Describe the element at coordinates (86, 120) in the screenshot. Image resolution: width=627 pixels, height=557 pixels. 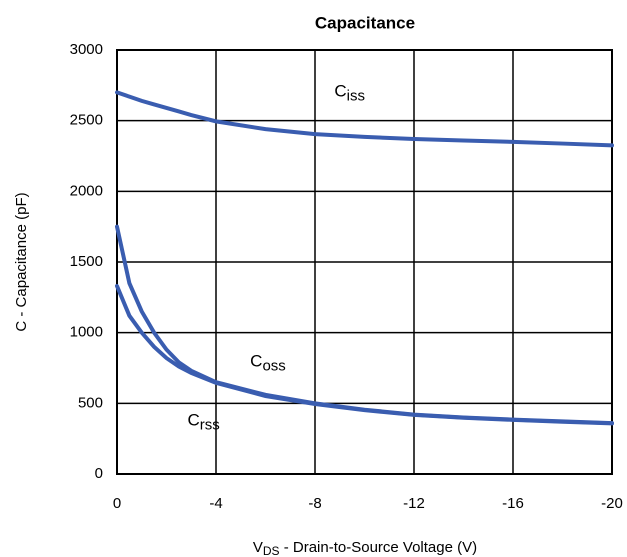
I see `y-tick-label: 2500` at that location.